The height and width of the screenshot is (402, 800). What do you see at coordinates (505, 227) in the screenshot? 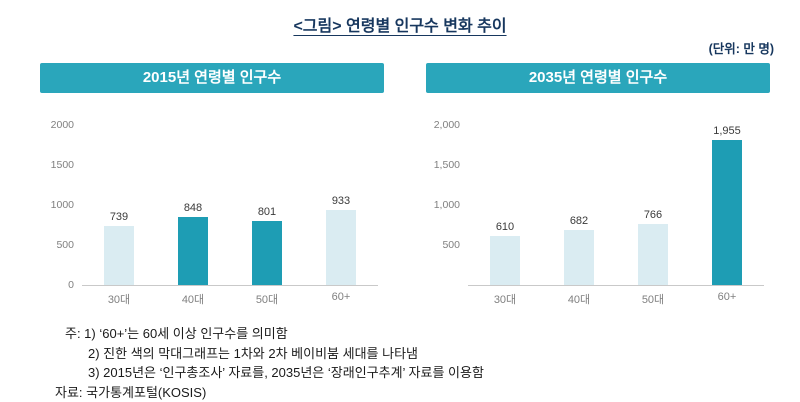
I see `bar-value-label: 610` at bounding box center [505, 227].